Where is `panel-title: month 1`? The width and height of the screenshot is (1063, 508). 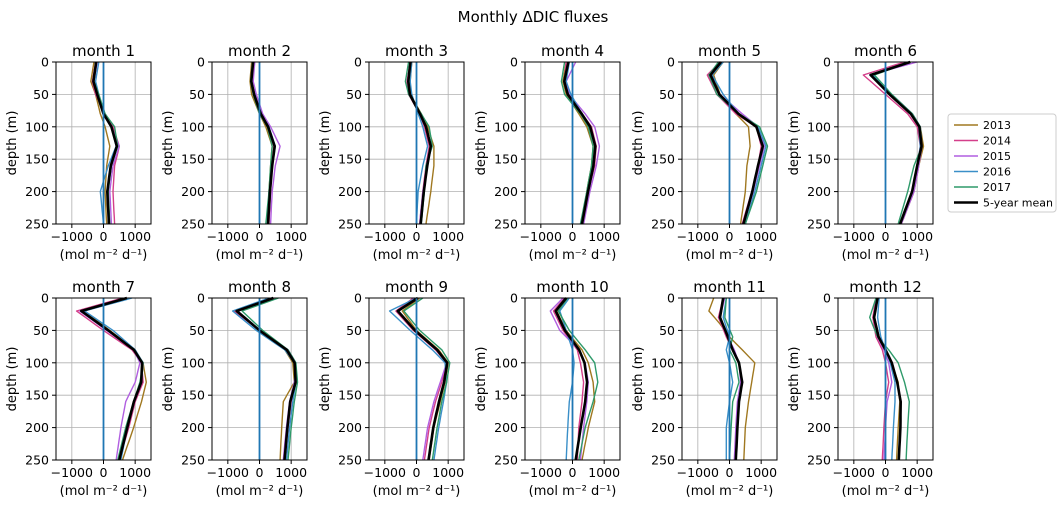
panel-title: month 1 is located at coordinates (103, 51).